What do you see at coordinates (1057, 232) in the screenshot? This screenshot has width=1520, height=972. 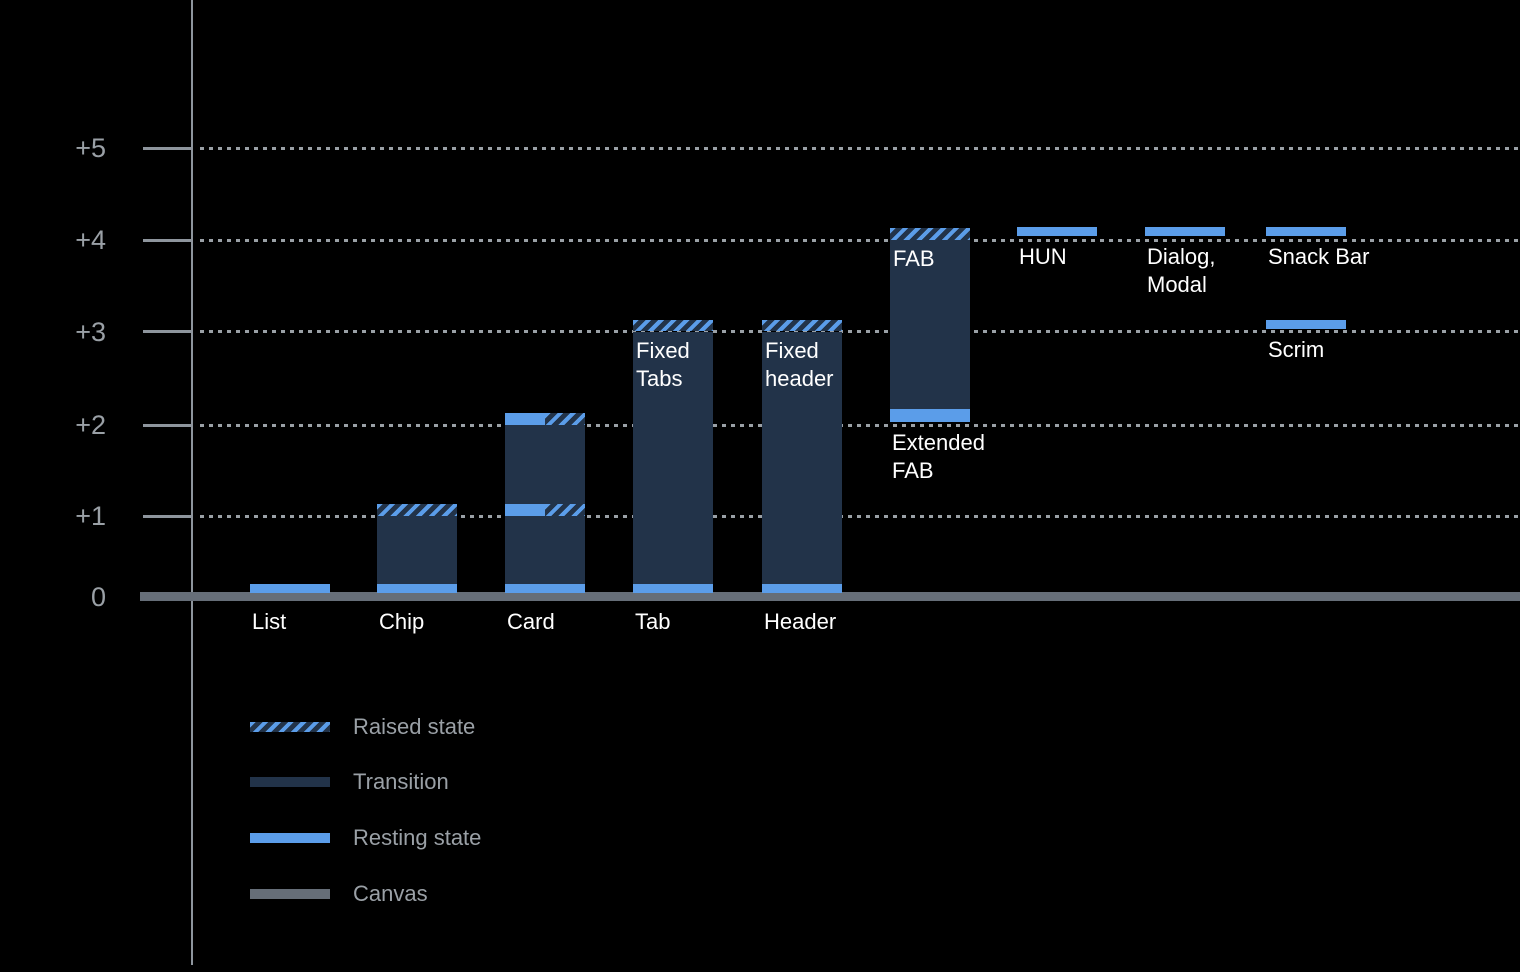 I see `bar-segment-resting-hun` at bounding box center [1057, 232].